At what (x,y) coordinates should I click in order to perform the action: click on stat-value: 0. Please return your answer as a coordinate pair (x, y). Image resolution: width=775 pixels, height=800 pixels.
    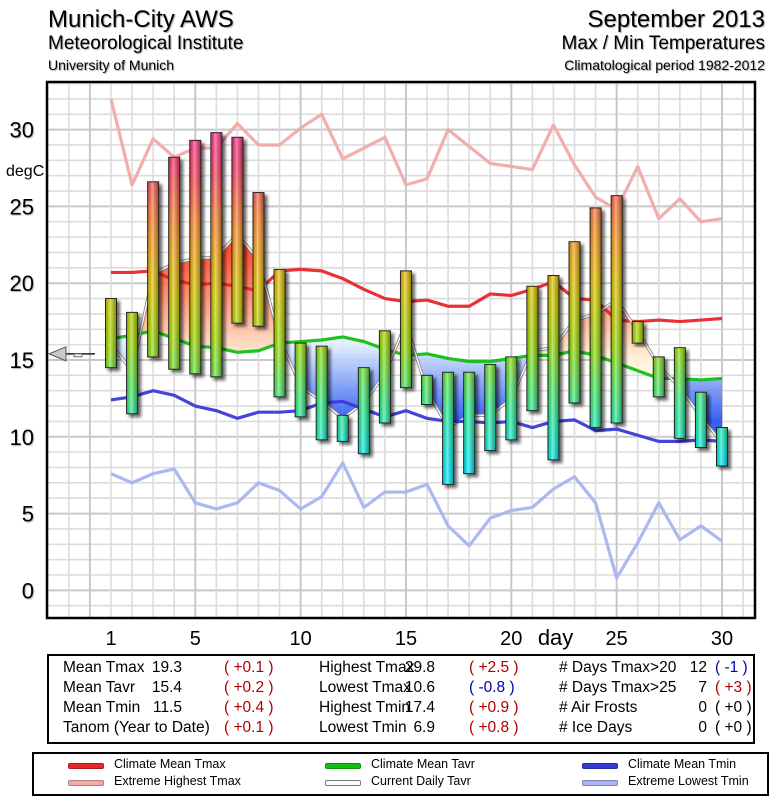
    Looking at the image, I should click on (702, 727).